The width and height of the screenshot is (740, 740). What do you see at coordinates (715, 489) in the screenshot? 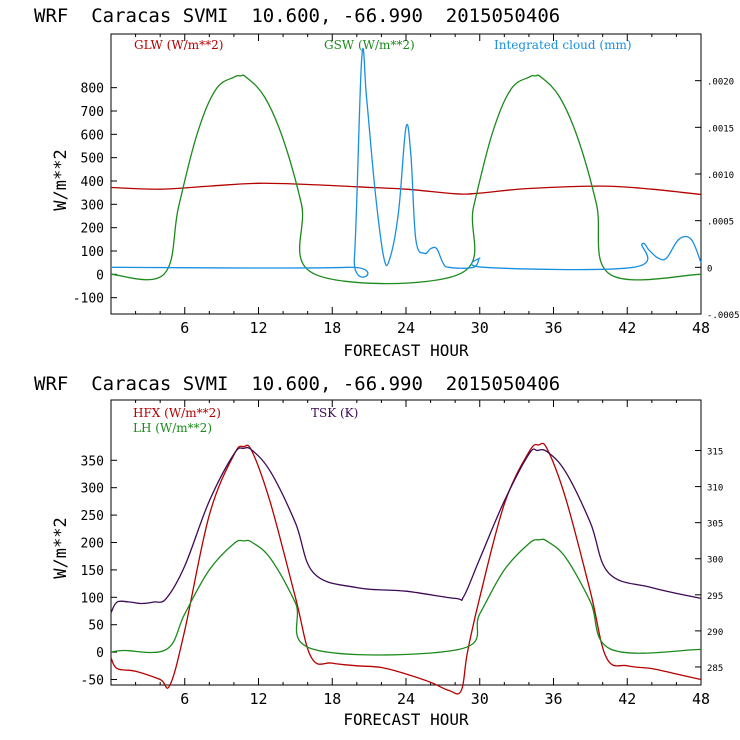
I see `y2-tick-label: 310` at bounding box center [715, 489].